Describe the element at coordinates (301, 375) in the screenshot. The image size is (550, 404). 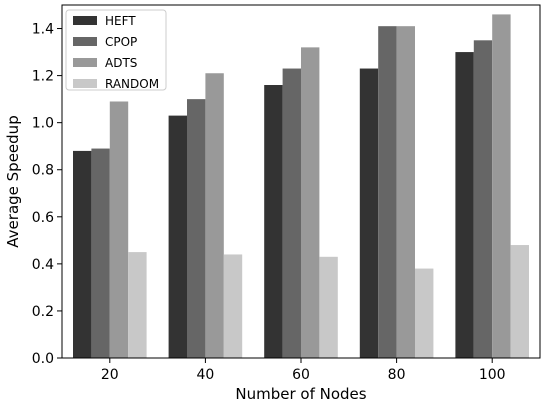
I see `x-tick-label: 60` at that location.